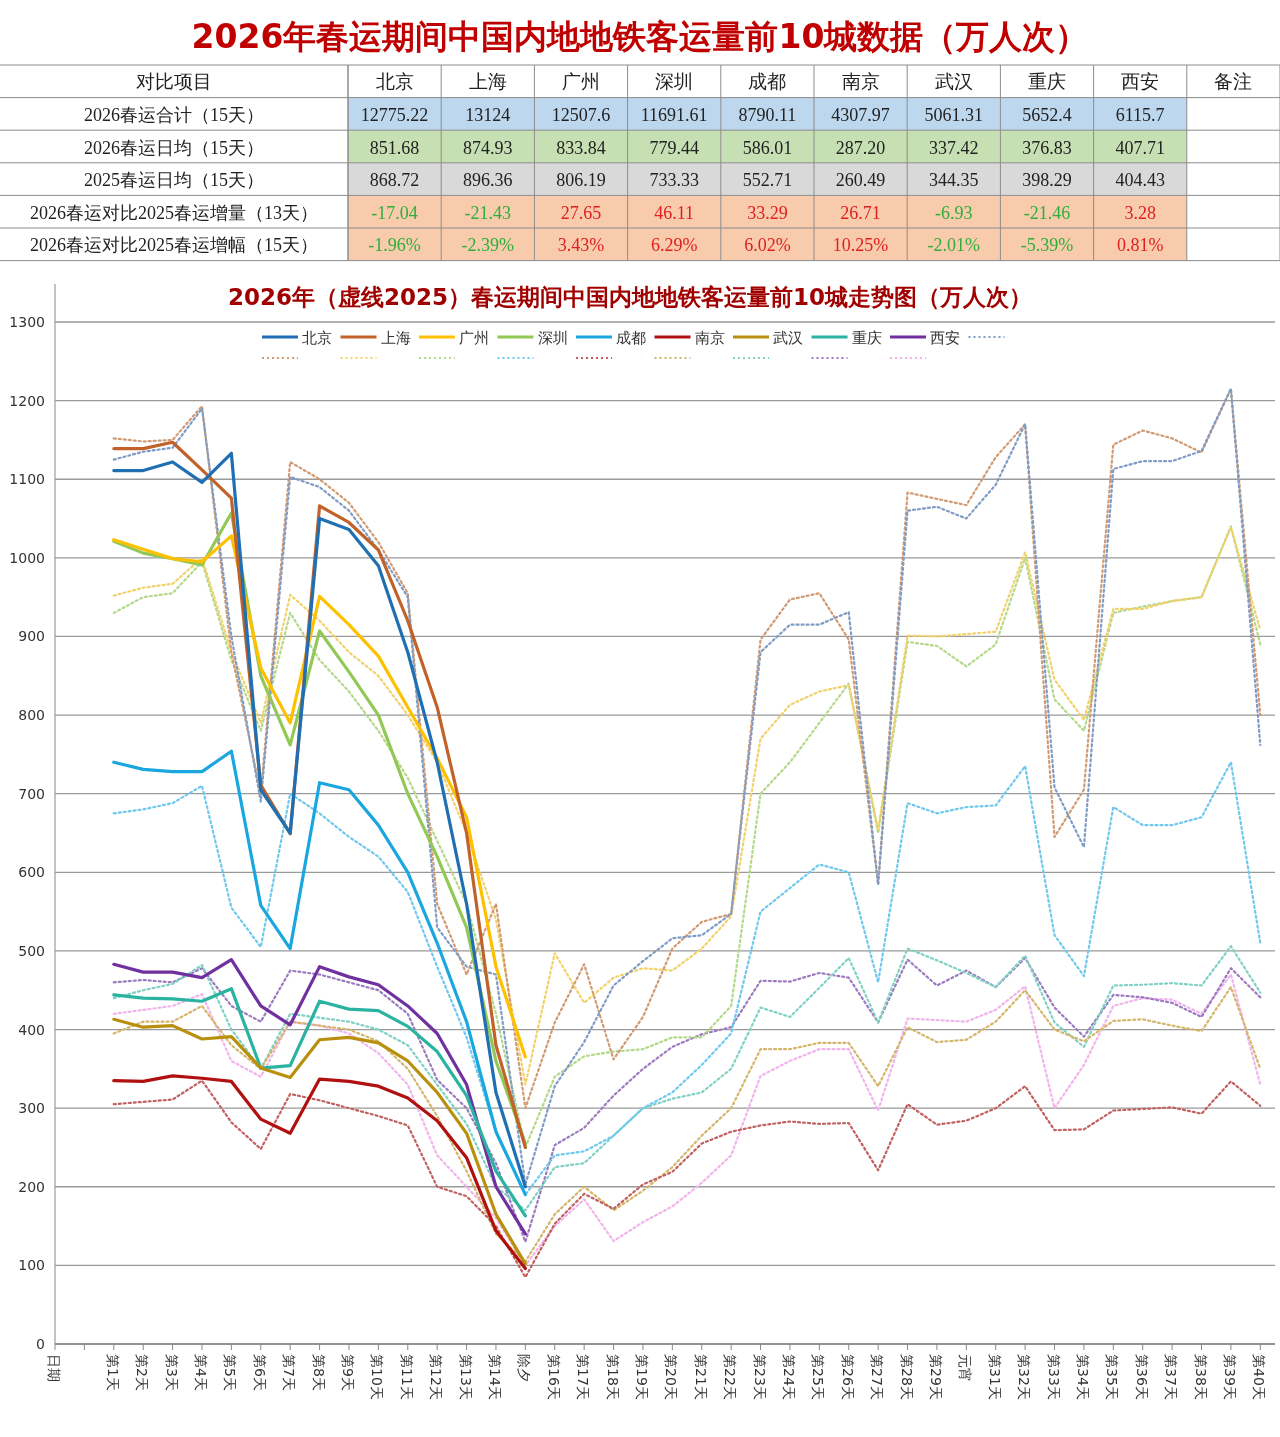 Image resolution: width=1280 pixels, height=1437 pixels. I want to click on data-label: 874.93, so click(488, 147).